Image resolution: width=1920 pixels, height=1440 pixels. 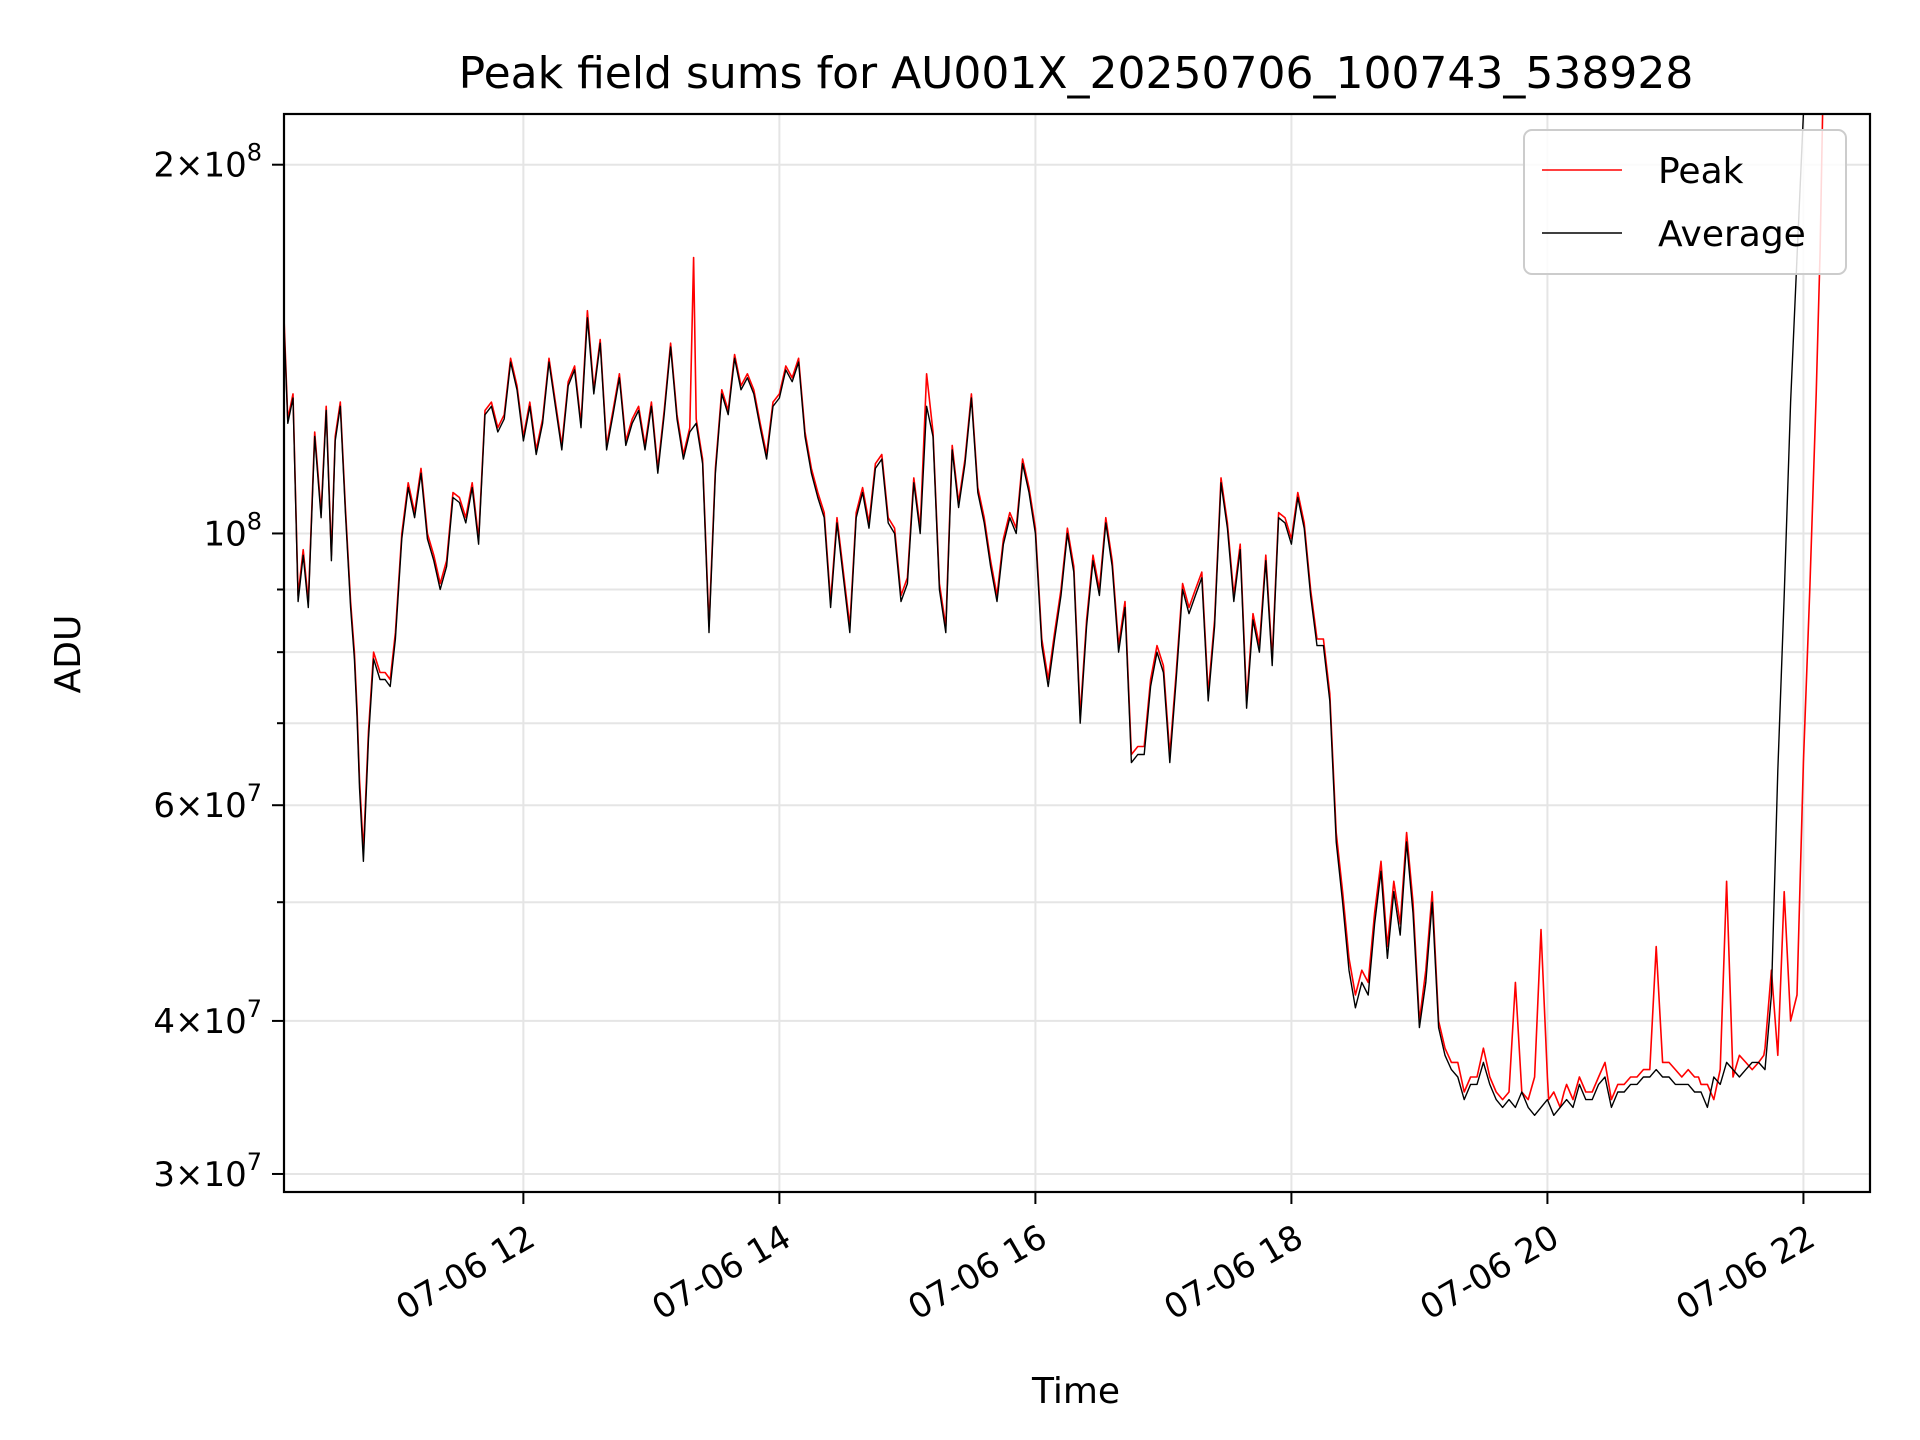 What do you see at coordinates (1701, 171) in the screenshot?
I see `legend-label-peak: Peak` at bounding box center [1701, 171].